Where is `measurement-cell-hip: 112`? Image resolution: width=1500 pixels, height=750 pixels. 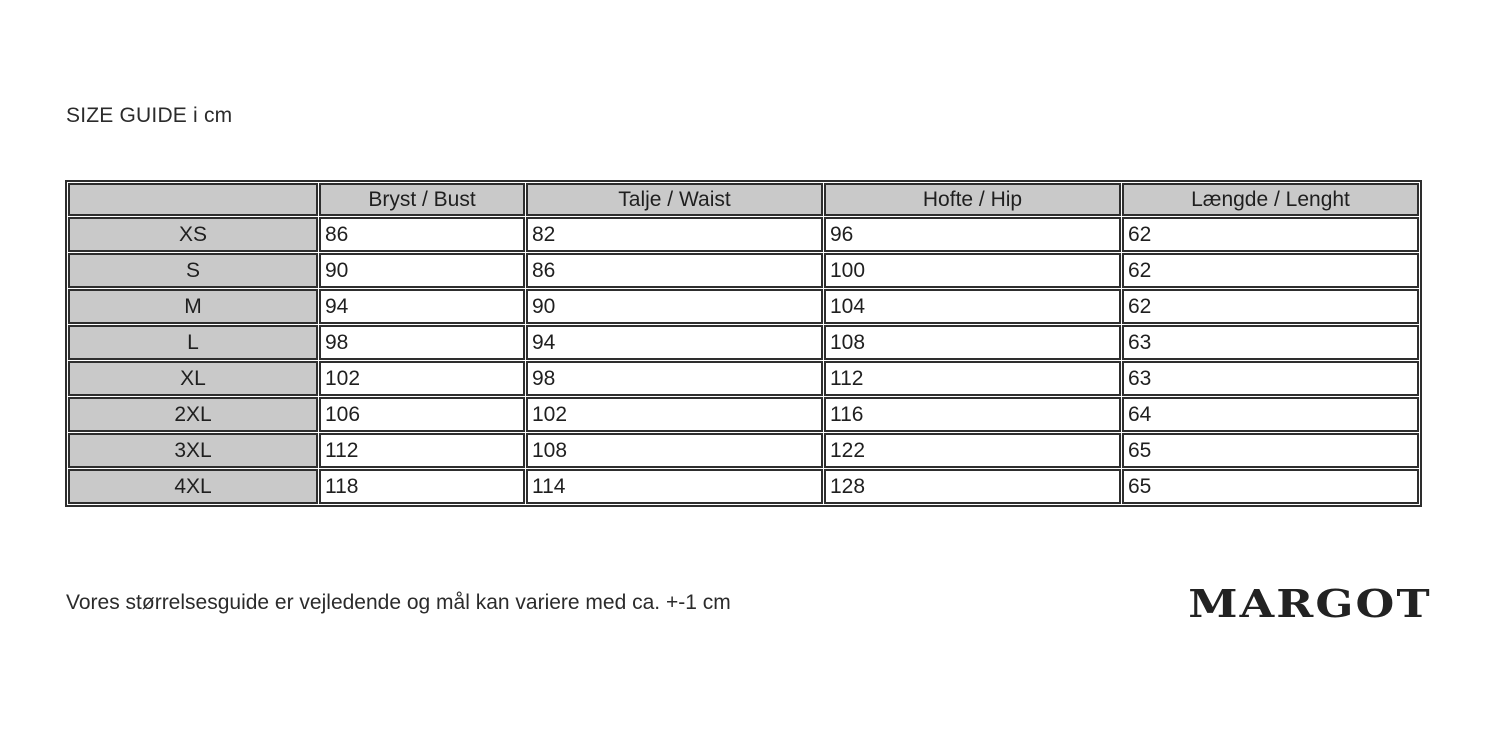
measurement-cell-hip: 112 is located at coordinates (972, 378).